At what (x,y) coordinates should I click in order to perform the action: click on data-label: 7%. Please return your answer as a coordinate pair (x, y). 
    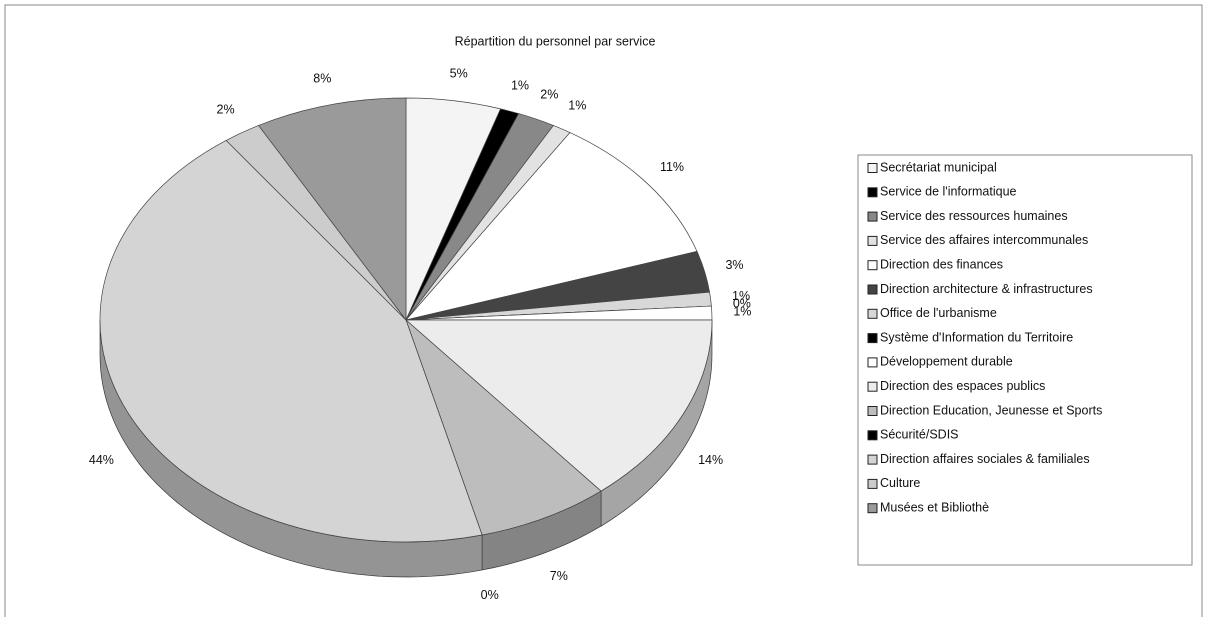
    Looking at the image, I should click on (559, 576).